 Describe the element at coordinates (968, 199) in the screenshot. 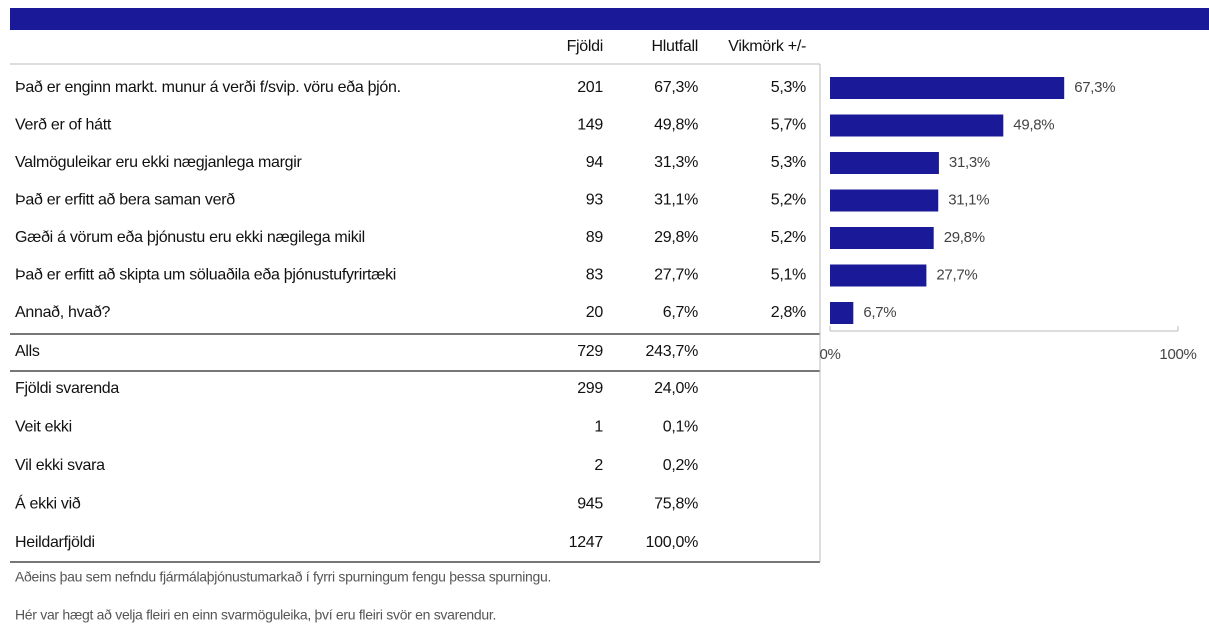

I see `bar-label: 31,1%` at that location.